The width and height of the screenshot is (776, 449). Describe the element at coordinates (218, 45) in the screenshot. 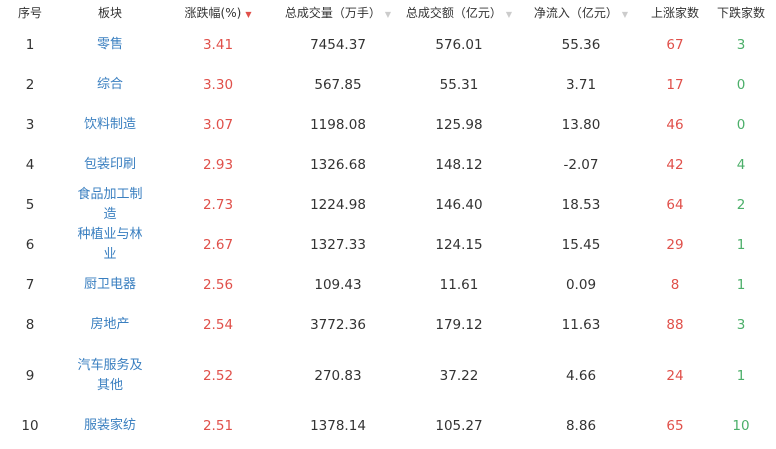

I see `cell-change: 3.41` at that location.